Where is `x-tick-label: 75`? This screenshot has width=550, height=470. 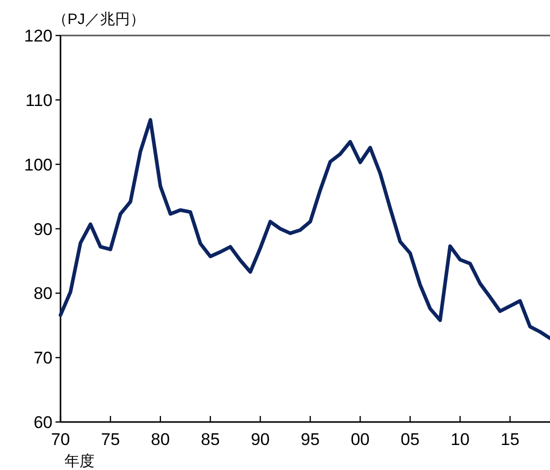
x-tick-label: 75 is located at coordinates (110, 439).